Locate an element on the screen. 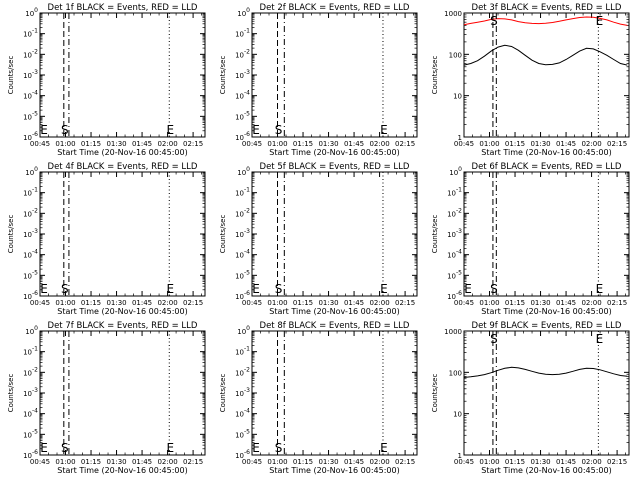  panel-title: Det 2f BLACK = Events, RED = LLD is located at coordinates (335, 8).